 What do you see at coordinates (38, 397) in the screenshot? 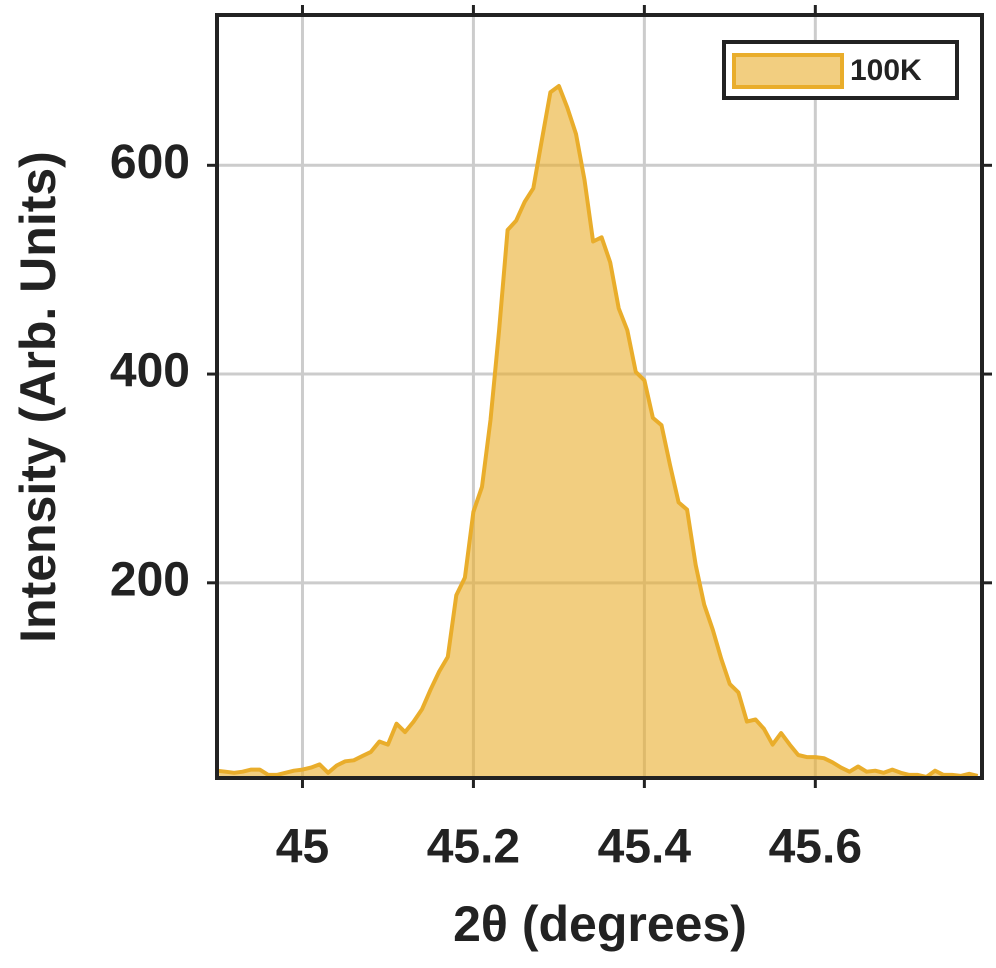
I see `y-axis-label: Intensity (Arb. Units)` at bounding box center [38, 397].